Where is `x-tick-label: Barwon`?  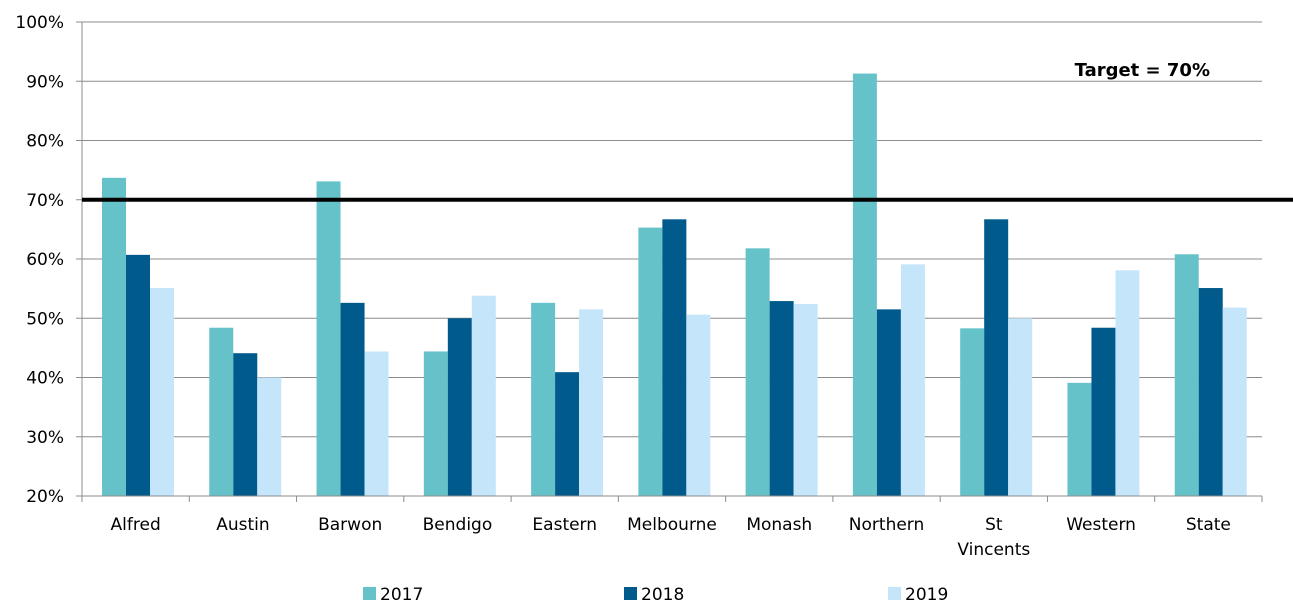 x-tick-label: Barwon is located at coordinates (350, 525).